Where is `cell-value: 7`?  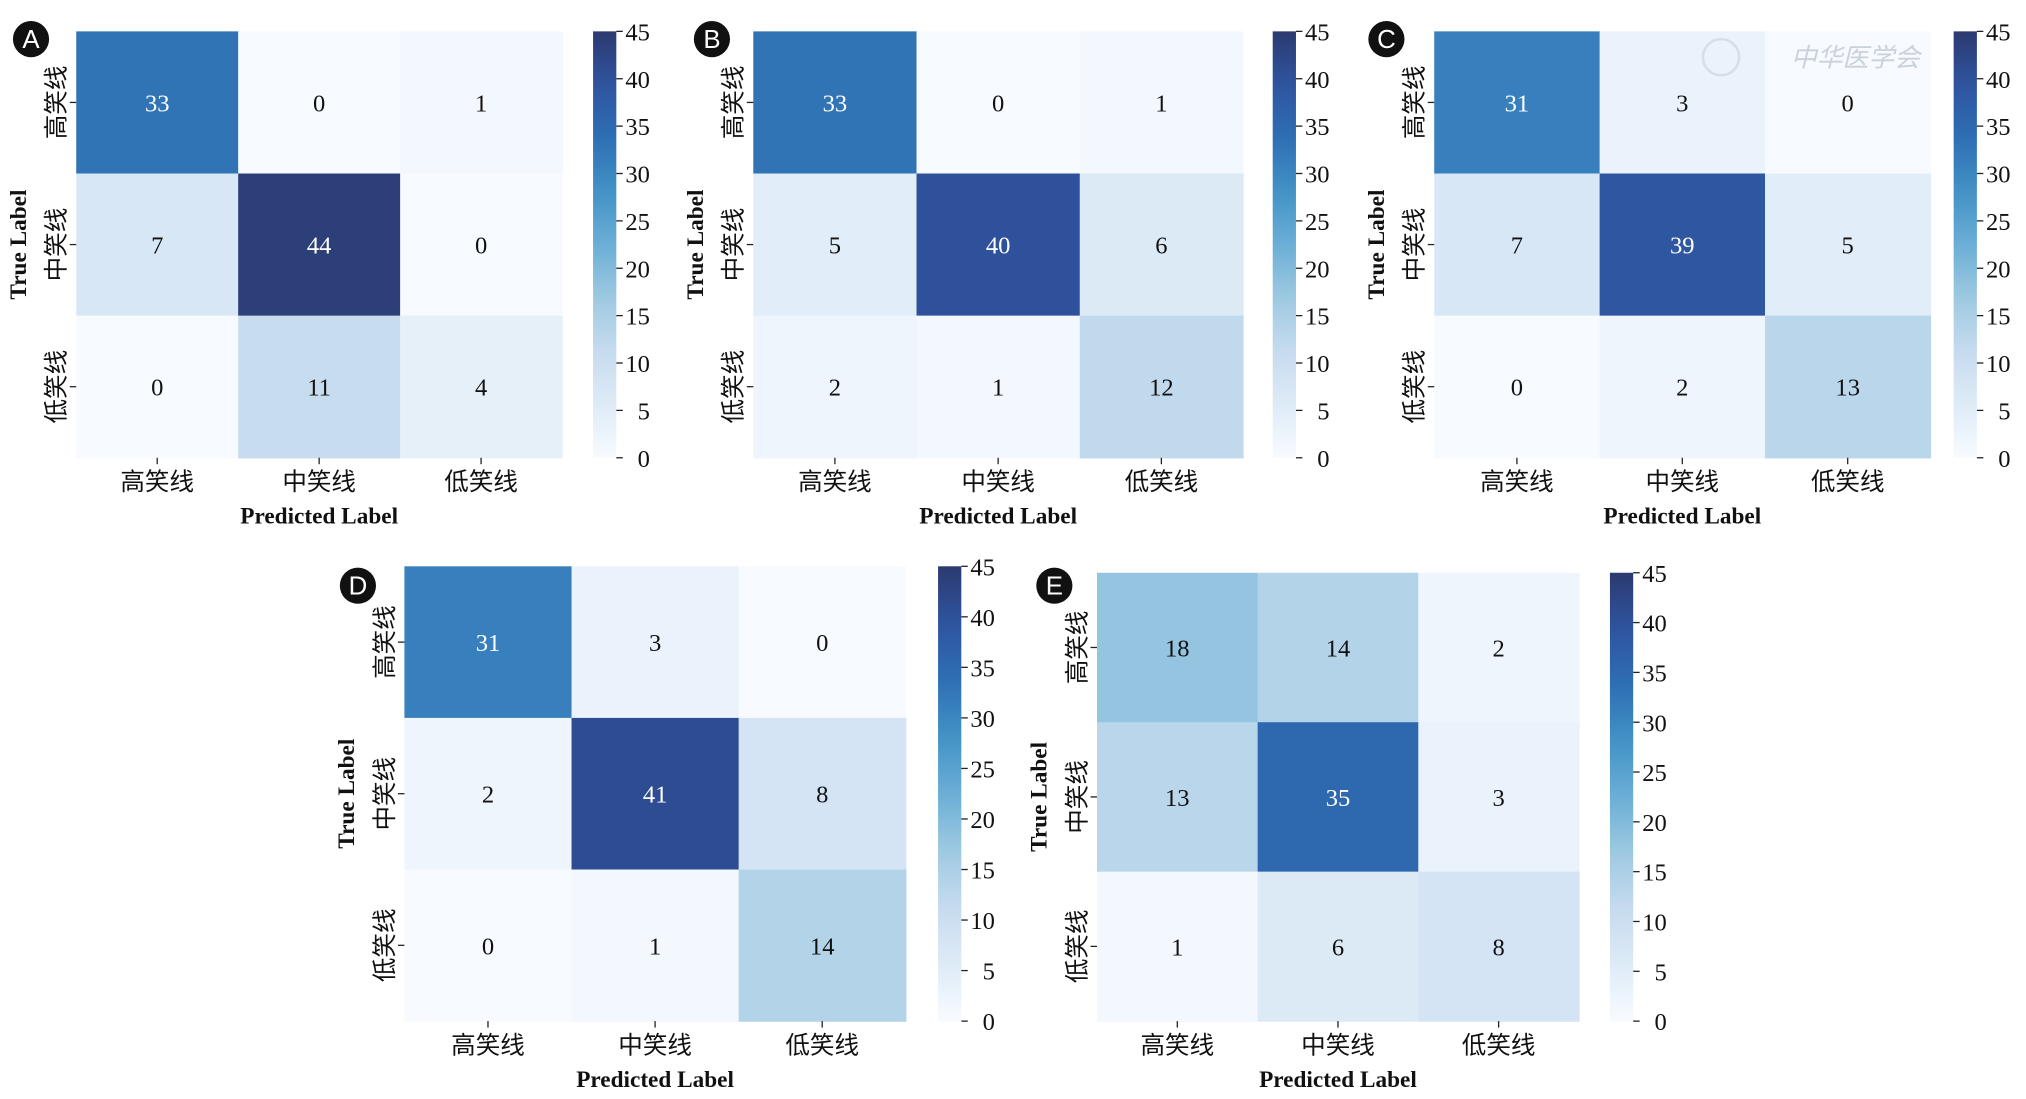 cell-value: 7 is located at coordinates (1517, 246).